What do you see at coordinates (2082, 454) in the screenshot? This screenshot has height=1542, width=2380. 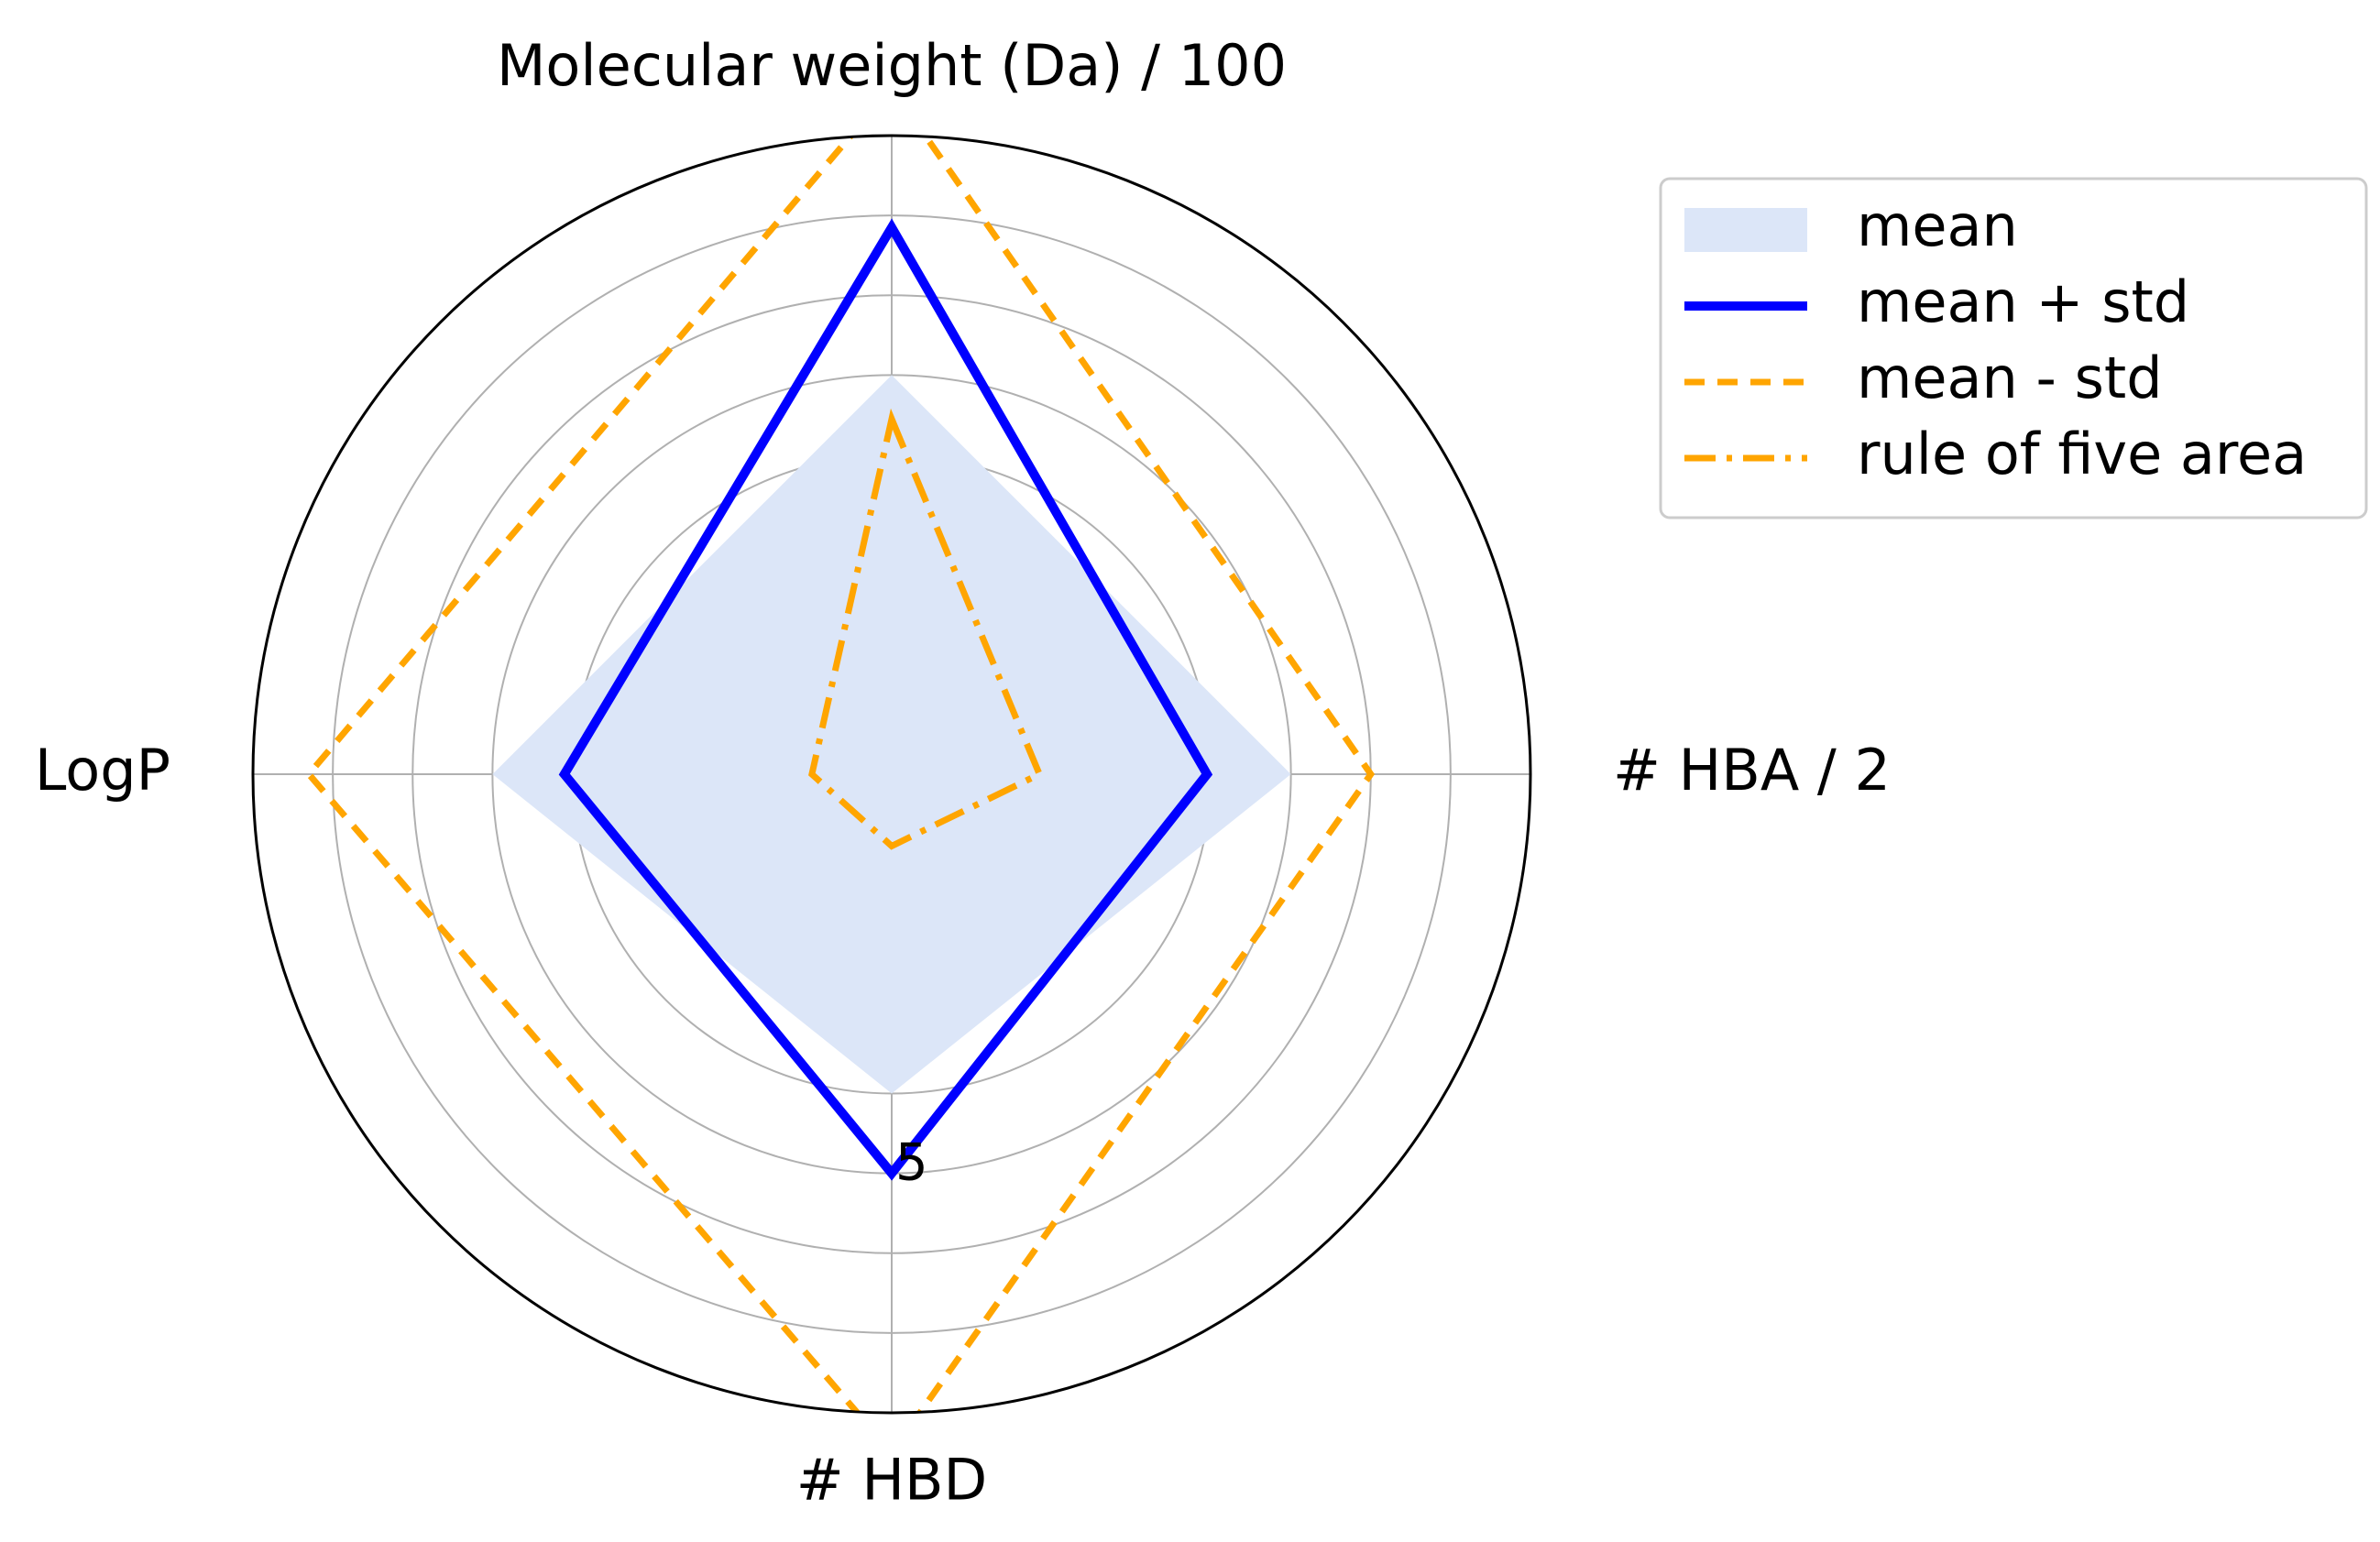 I see `legend-label: rule of five area` at bounding box center [2082, 454].